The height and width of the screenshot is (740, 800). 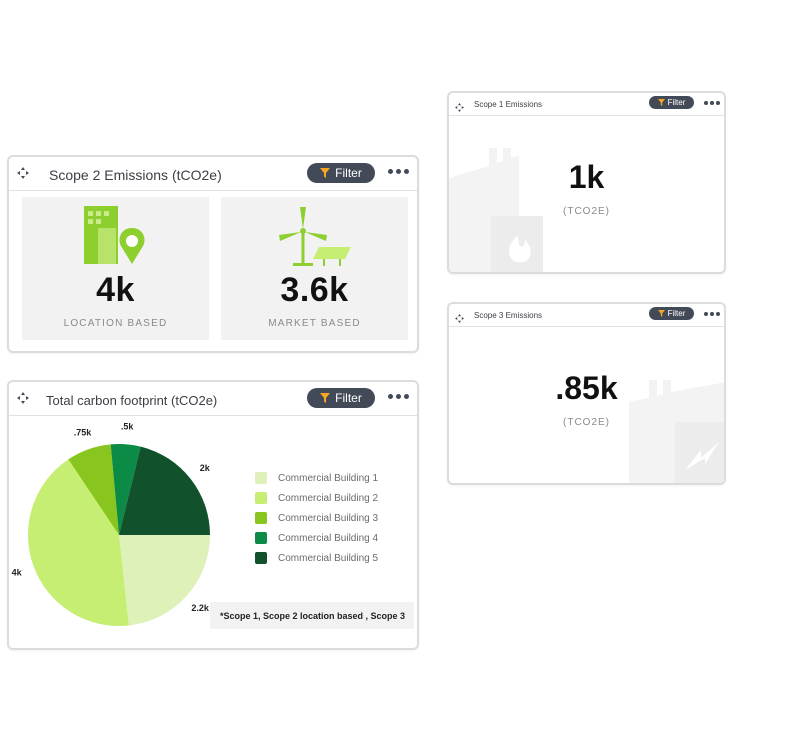 What do you see at coordinates (205, 468) in the screenshot?
I see `pie-data-label: 2k` at bounding box center [205, 468].